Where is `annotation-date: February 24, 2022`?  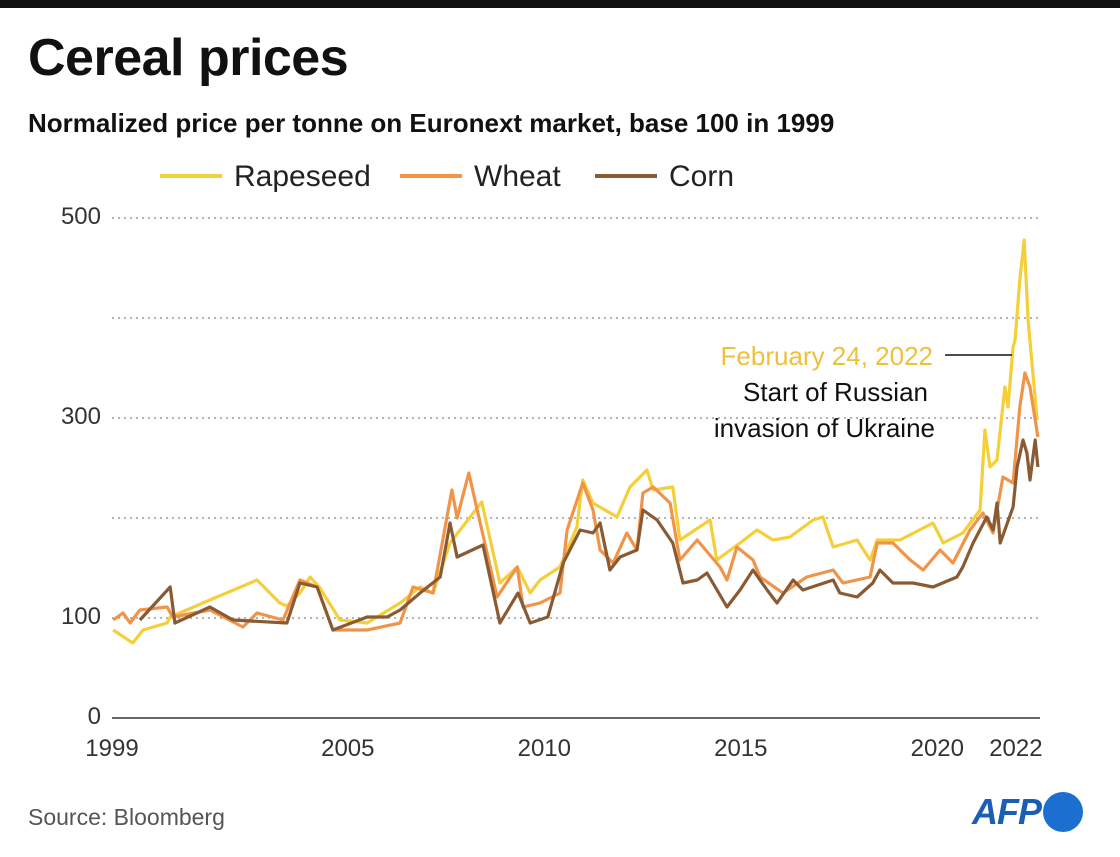
annotation-date: February 24, 2022 is located at coordinates (827, 356).